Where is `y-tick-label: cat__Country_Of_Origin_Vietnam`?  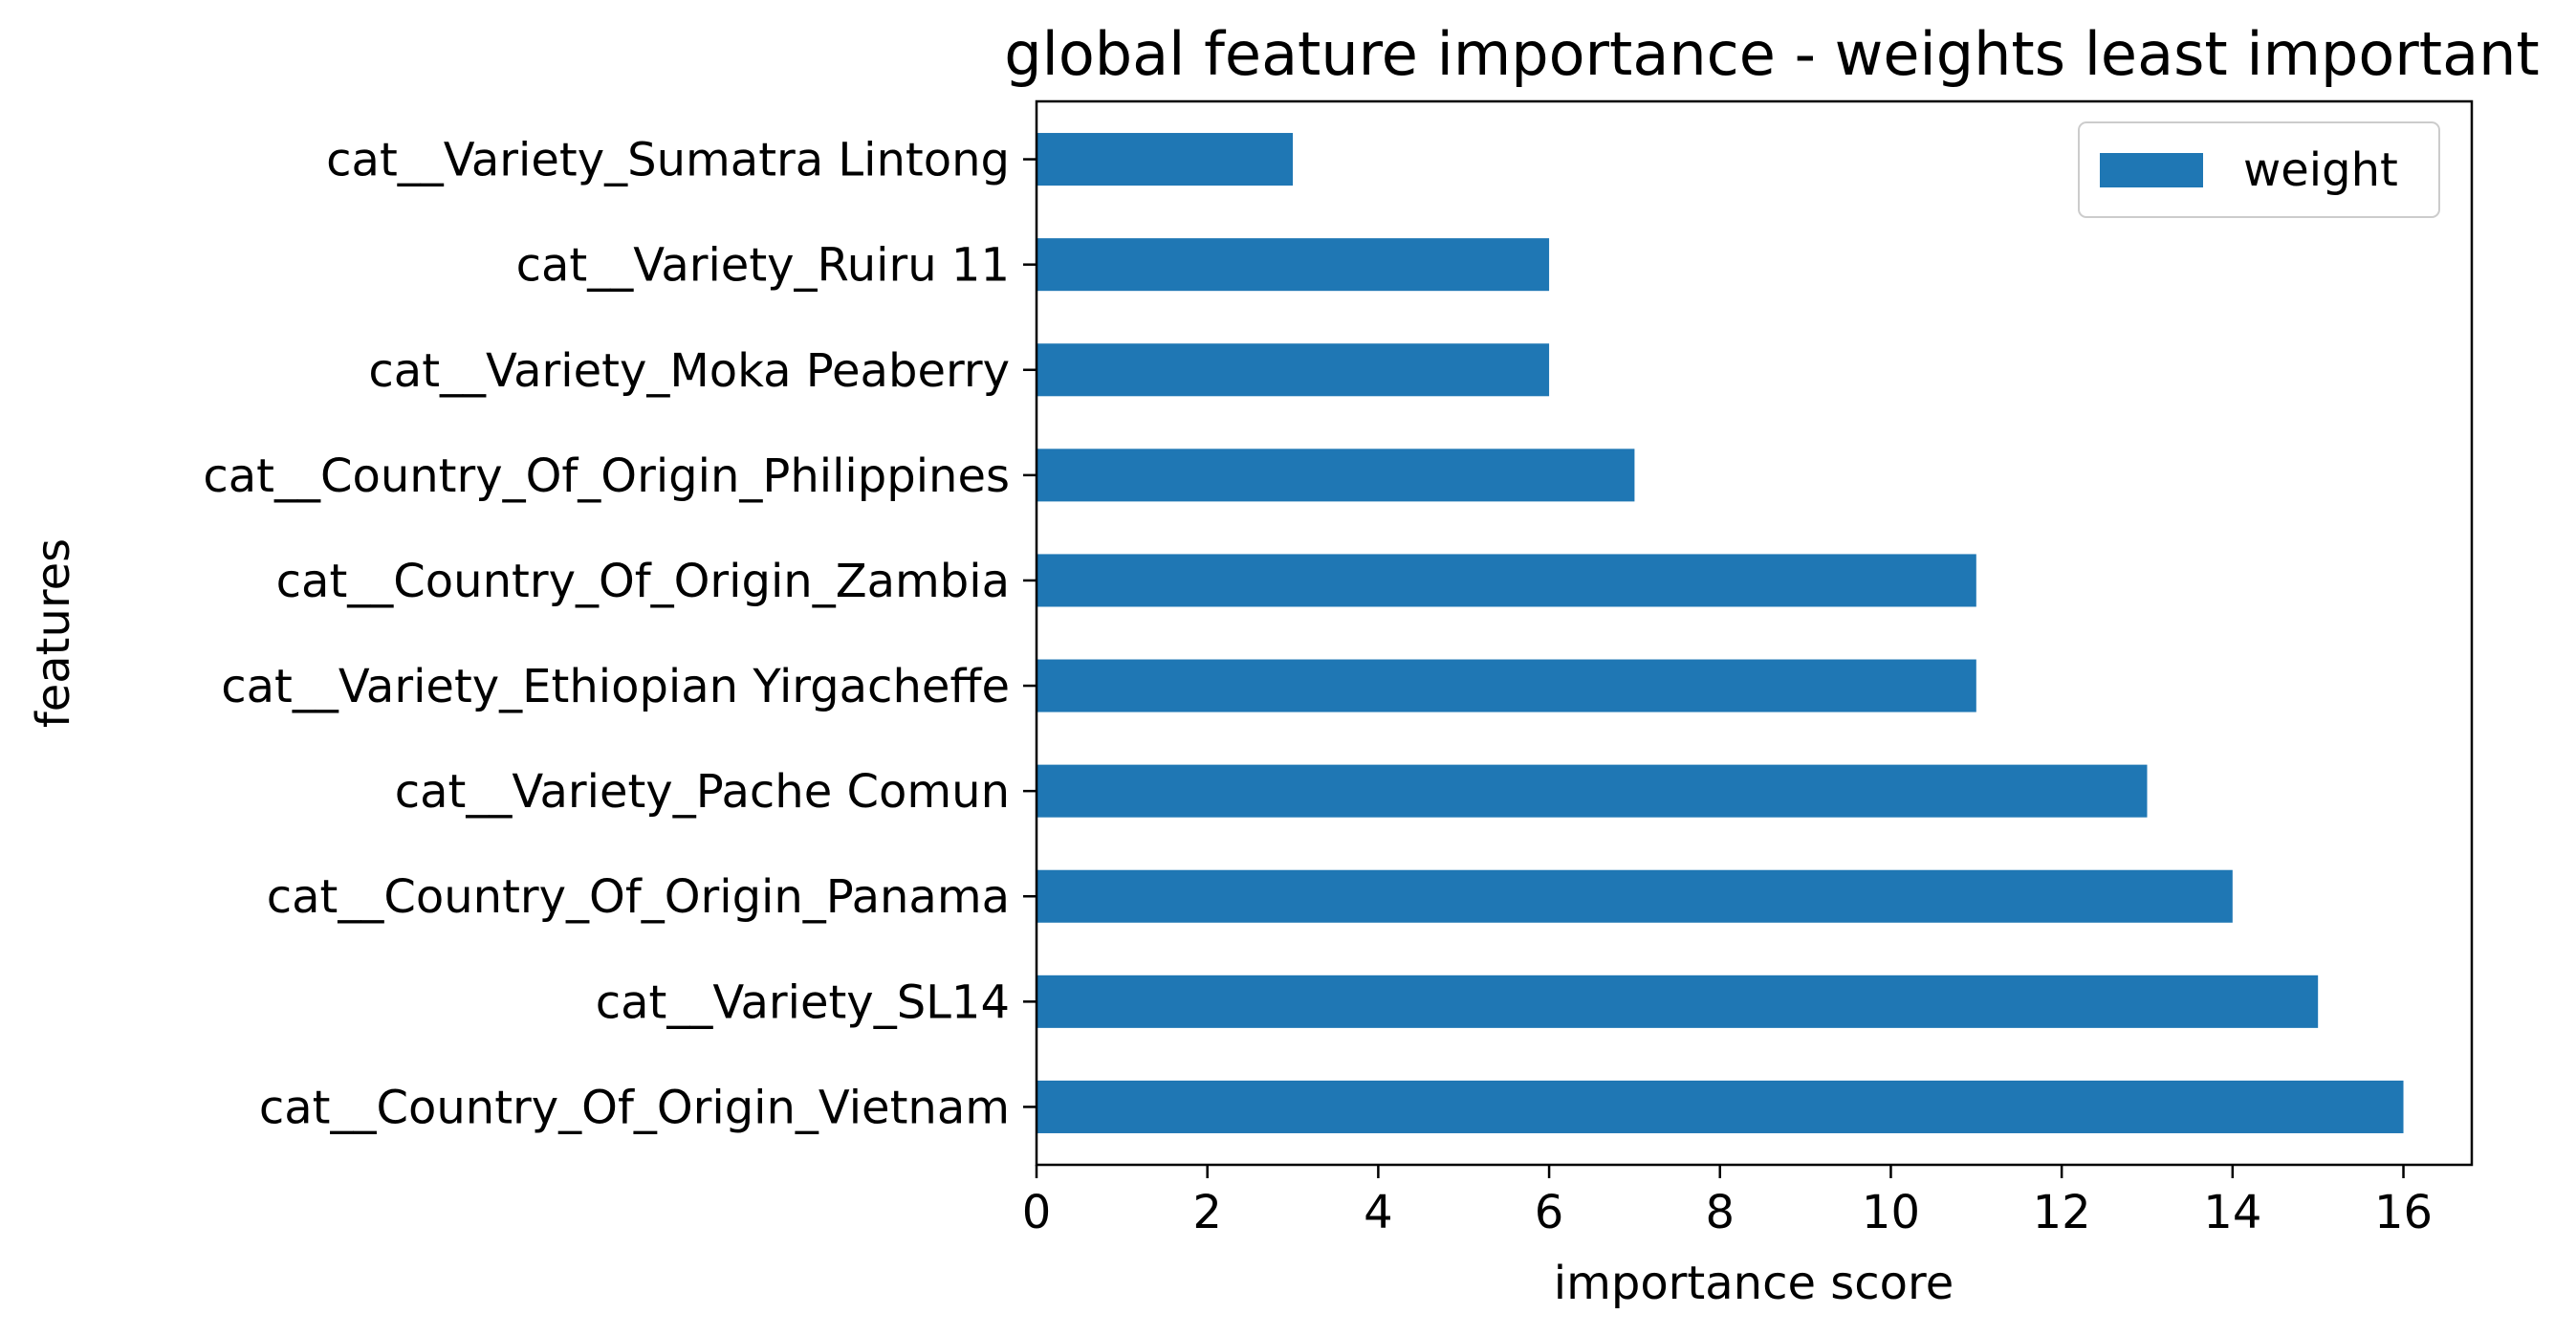
y-tick-label: cat__Country_Of_Origin_Vietnam is located at coordinates (634, 1107).